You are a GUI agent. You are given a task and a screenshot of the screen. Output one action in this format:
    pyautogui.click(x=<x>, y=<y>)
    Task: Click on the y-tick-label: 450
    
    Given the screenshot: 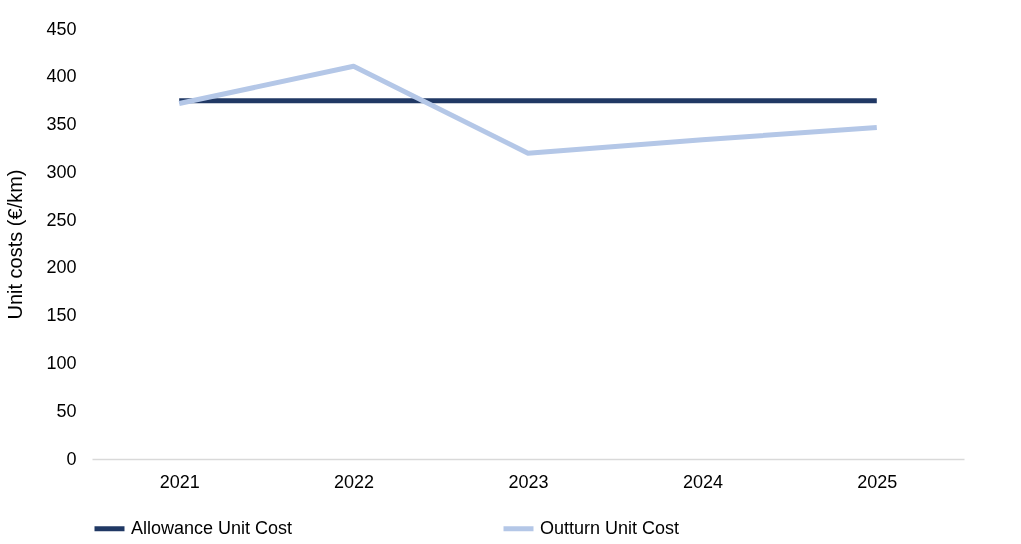 What is the action you would take?
    pyautogui.click(x=61, y=28)
    